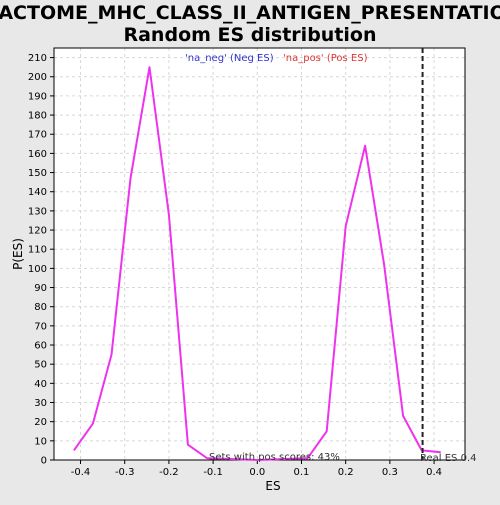 Image resolution: width=500 pixels, height=505 pixels. Describe the element at coordinates (40, 384) in the screenshot. I see `y-tick-label: 40` at that location.